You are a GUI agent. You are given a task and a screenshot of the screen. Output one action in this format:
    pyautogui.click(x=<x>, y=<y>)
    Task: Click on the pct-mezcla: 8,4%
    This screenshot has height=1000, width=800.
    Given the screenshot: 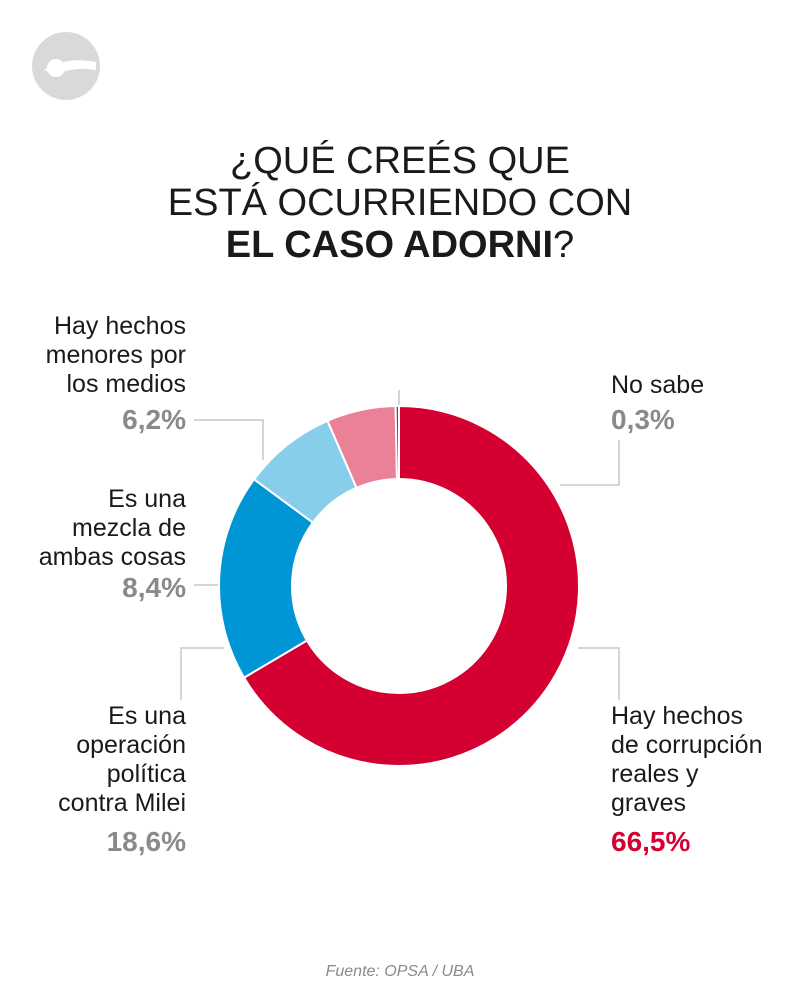 What is the action you would take?
    pyautogui.click(x=154, y=587)
    